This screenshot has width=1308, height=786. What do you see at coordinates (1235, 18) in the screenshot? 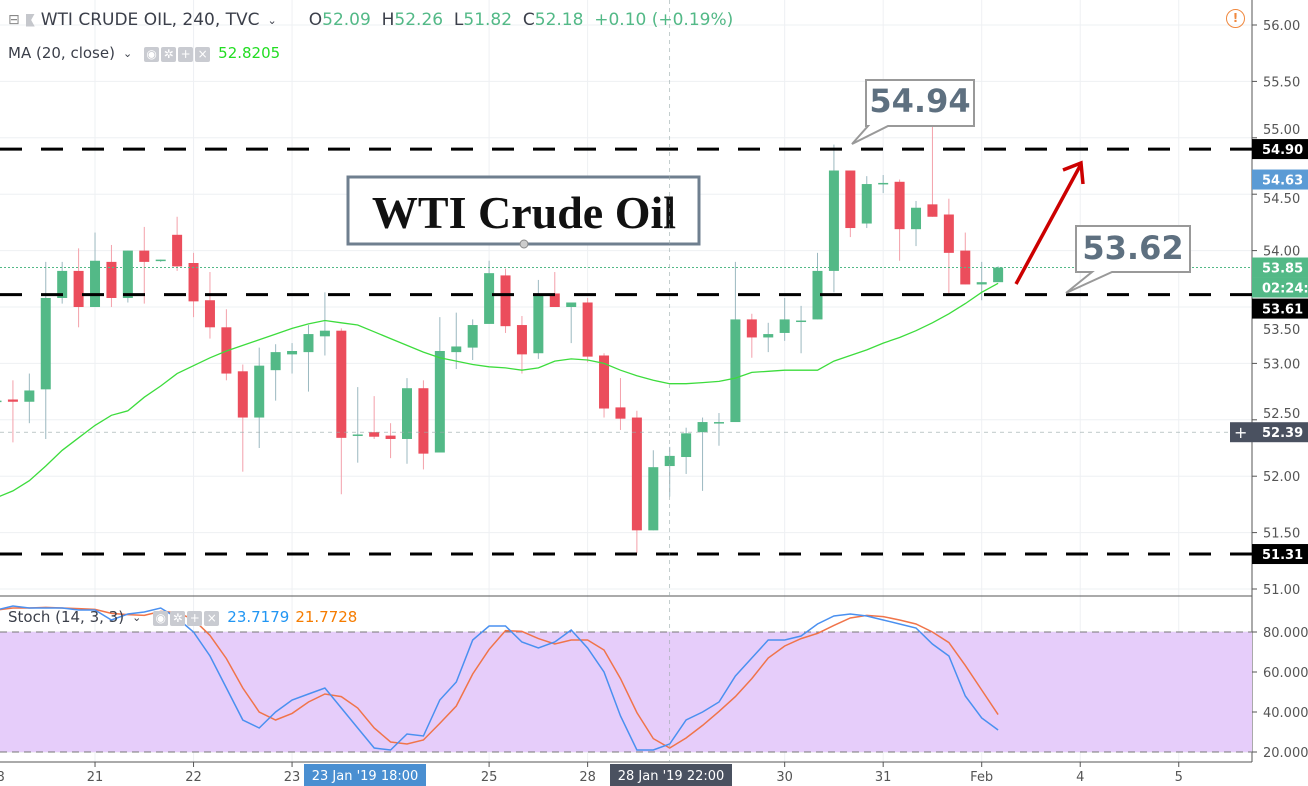
I see `warning-icon: !` at bounding box center [1235, 18].